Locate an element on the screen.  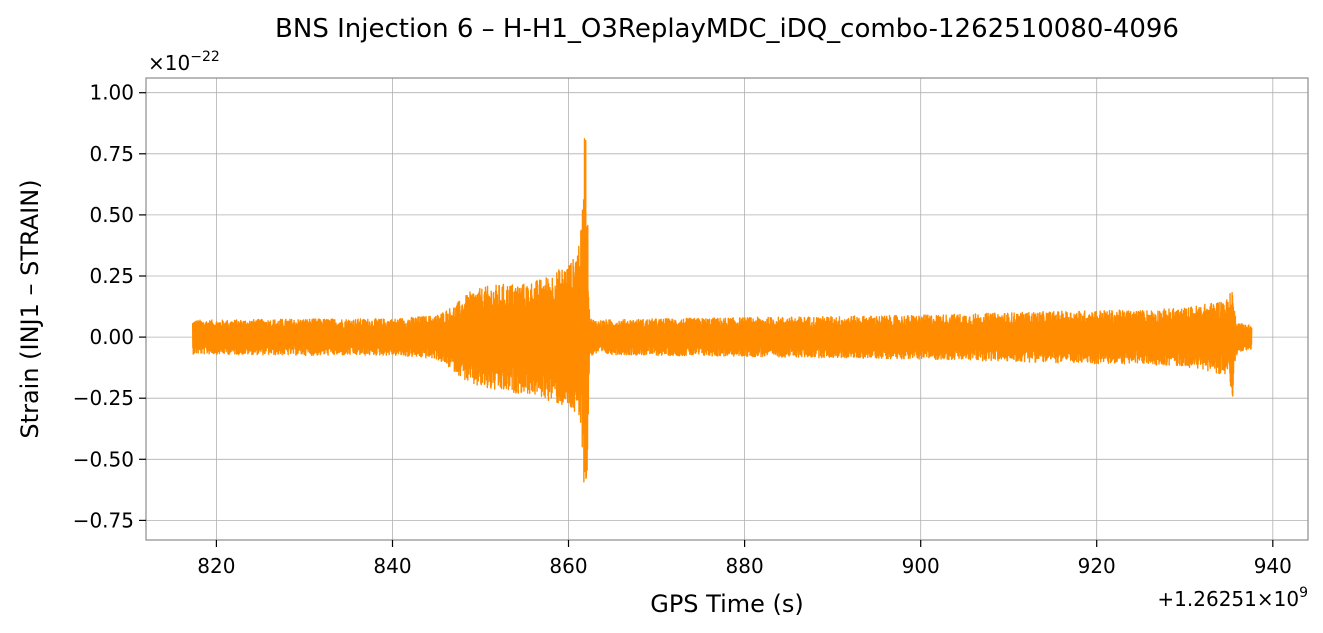
y-tick-label: −0.50 is located at coordinates (103, 459).